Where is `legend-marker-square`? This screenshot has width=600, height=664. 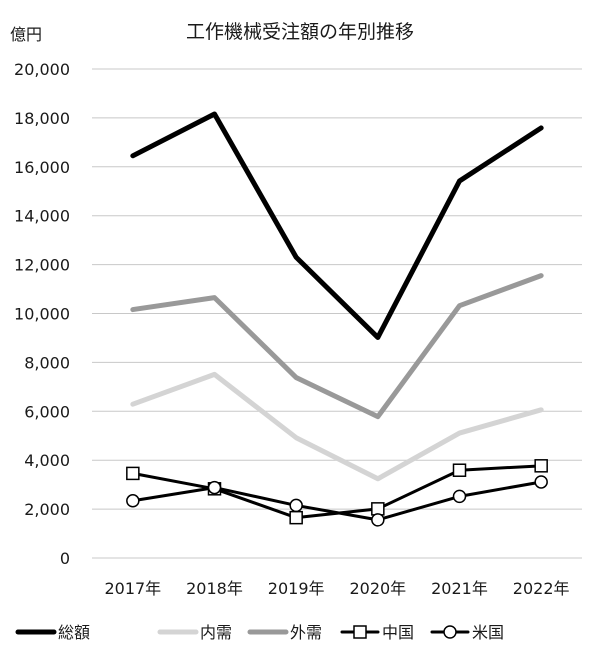
legend-marker-square is located at coordinates (360, 632).